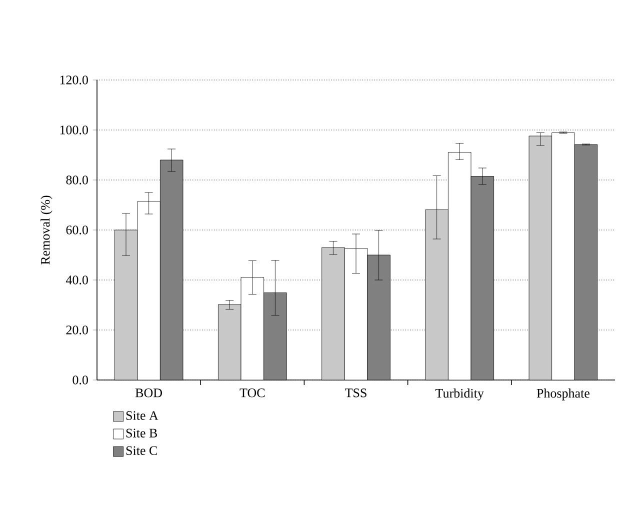 The height and width of the screenshot is (514, 623). I want to click on x-tick-label: Phosphate, so click(563, 394).